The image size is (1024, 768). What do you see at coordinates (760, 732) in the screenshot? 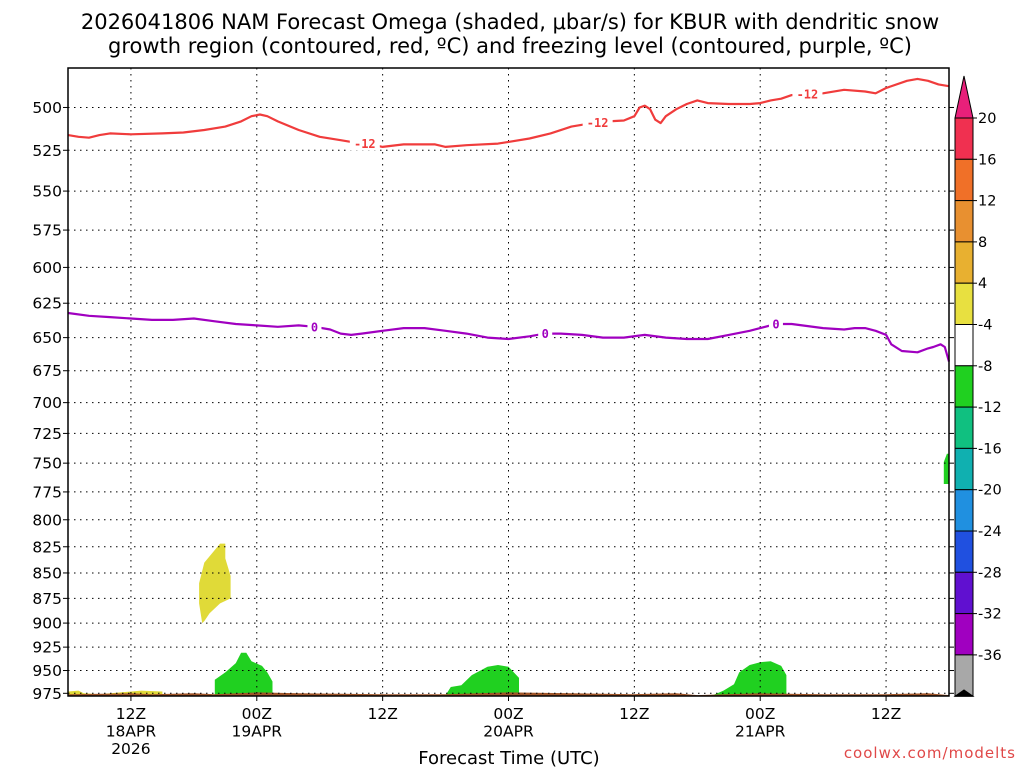
I see `x-tick-label-66-1: 21APR` at bounding box center [760, 732].